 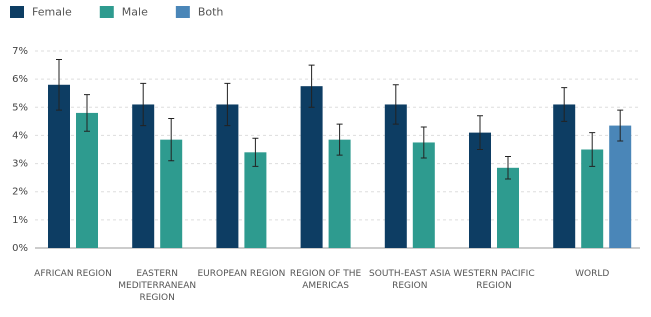 What do you see at coordinates (52, 12) in the screenshot?
I see `legend-label: Female` at bounding box center [52, 12].